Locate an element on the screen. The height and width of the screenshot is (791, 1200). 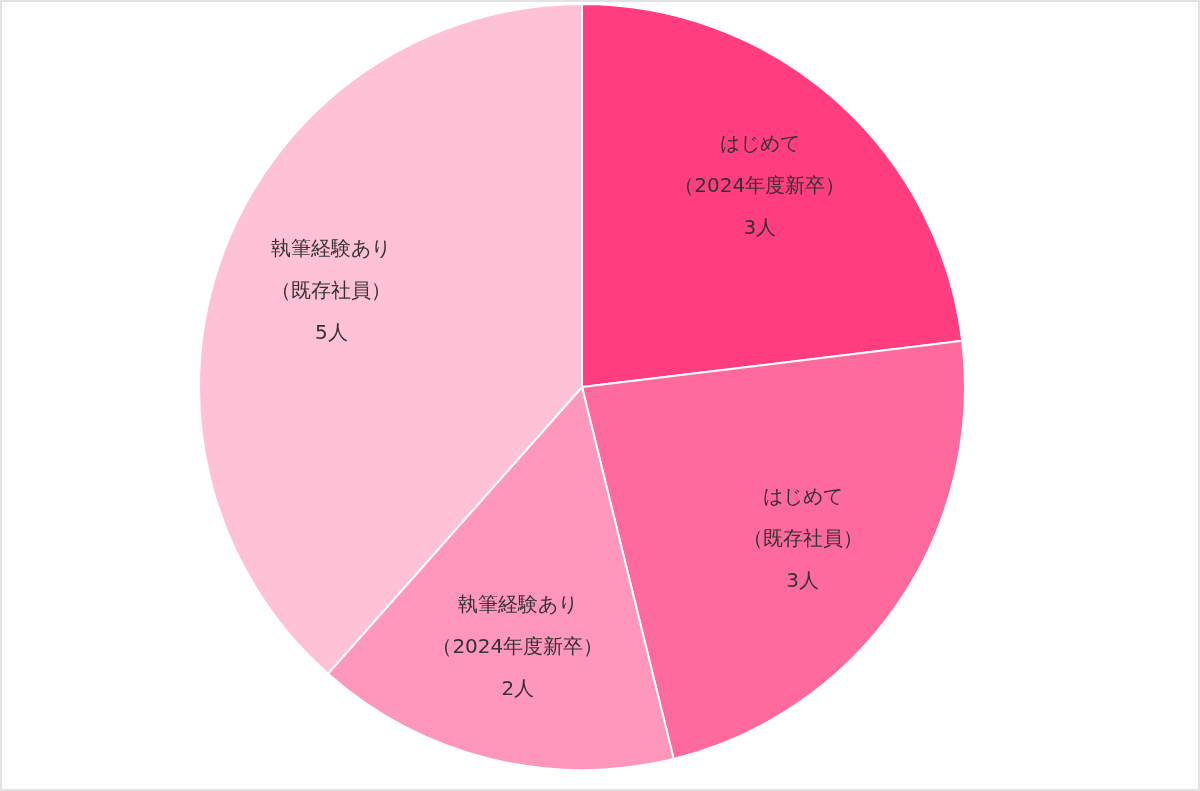
slice-label: 執筆経験あり（既存社員） is located at coordinates (331, 269).